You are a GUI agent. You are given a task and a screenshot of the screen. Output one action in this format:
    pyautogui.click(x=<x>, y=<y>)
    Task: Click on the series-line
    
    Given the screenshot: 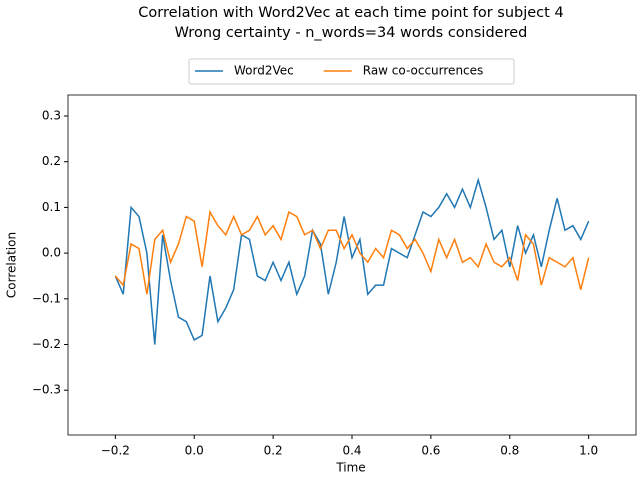 What is the action you would take?
    pyautogui.click(x=352, y=252)
    